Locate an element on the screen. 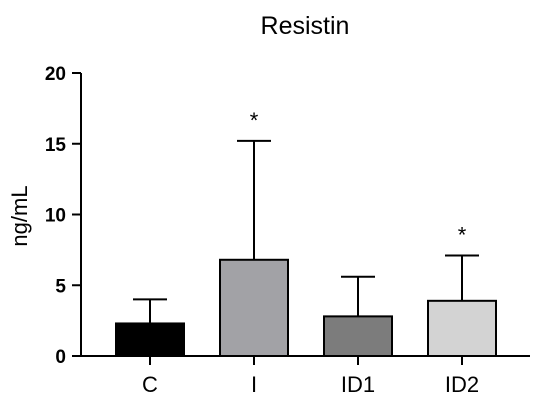  y-tick-label: 5 is located at coordinates (60, 286).